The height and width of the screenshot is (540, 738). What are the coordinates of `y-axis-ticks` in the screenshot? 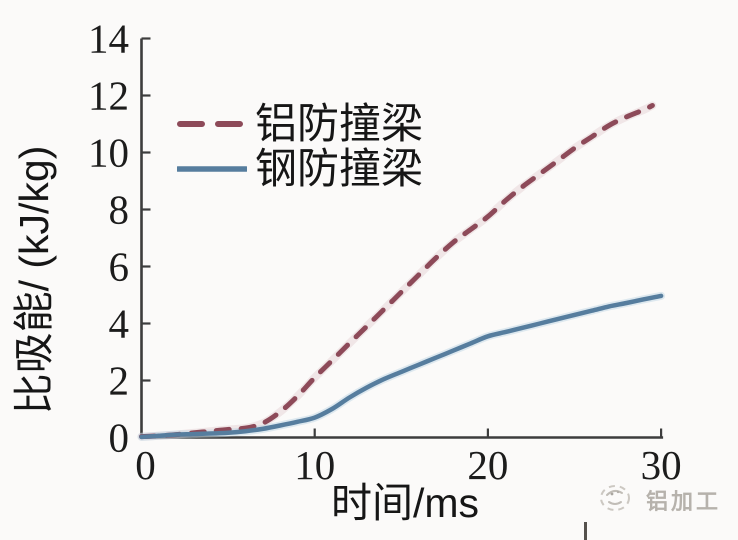 It's located at (146, 238).